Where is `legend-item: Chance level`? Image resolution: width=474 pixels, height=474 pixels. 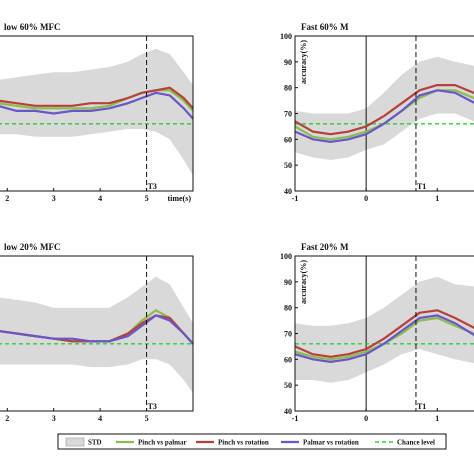
legend-item: Chance level is located at coordinates (405, 443).